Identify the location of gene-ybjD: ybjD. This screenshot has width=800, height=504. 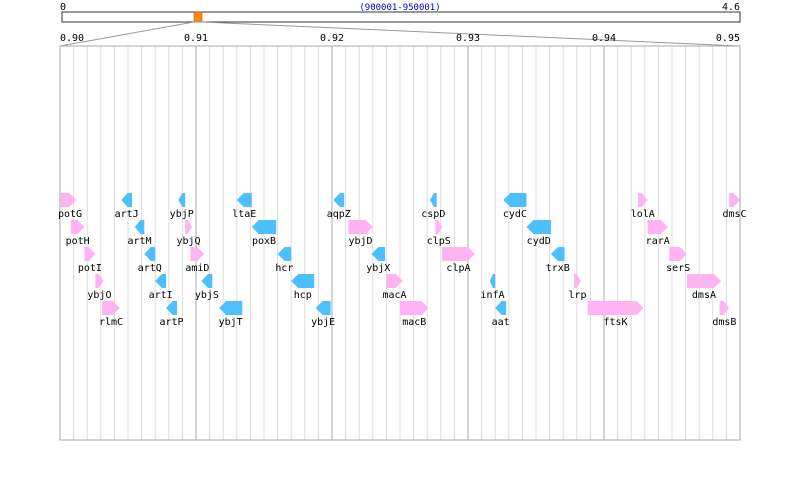
(360, 233).